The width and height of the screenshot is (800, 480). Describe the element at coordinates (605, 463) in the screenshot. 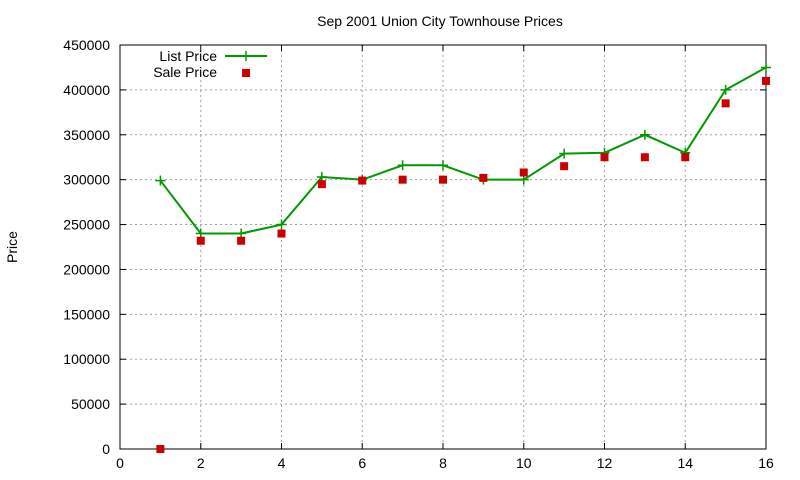

I see `x-tick-label: 12` at that location.